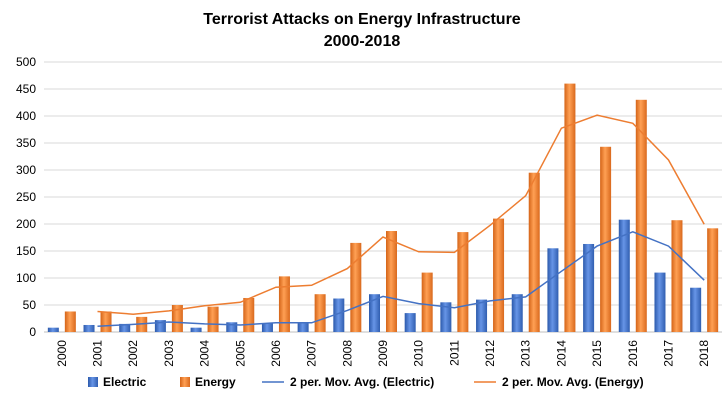 The width and height of the screenshot is (724, 396). What do you see at coordinates (312, 353) in the screenshot?
I see `x-tick-label: 2007` at bounding box center [312, 353].